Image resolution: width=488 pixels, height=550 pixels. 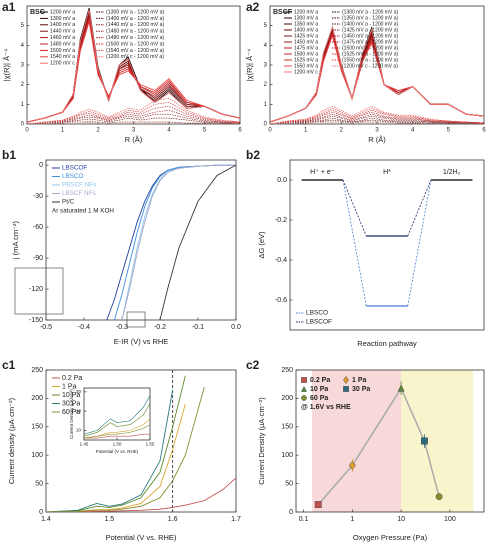 I want to click on legend-label: (1540 mV a - 1200 mV a), so click(x=135, y=51).